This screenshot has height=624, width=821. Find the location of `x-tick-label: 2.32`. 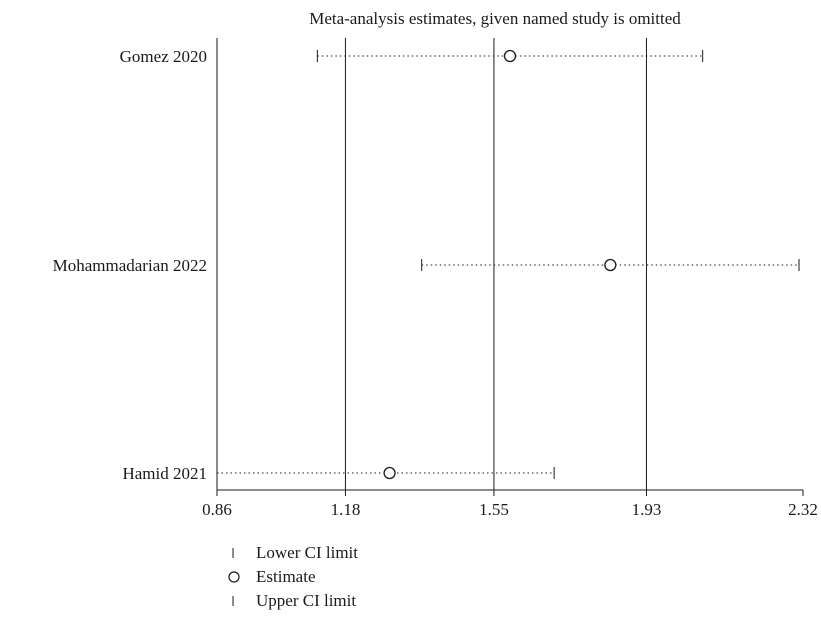

x-tick-label: 2.32 is located at coordinates (803, 509).